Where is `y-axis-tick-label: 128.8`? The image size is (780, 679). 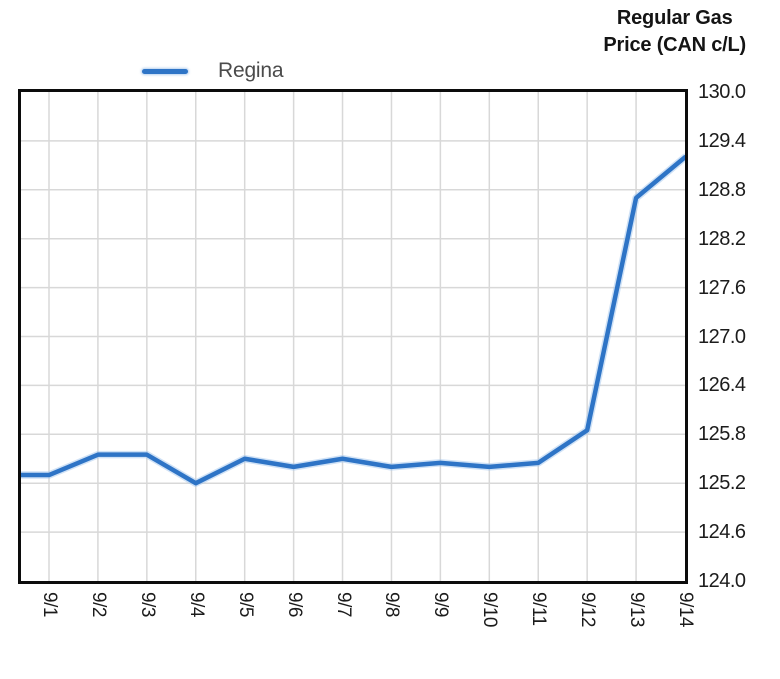
y-axis-tick-label: 128.8 is located at coordinates (722, 189).